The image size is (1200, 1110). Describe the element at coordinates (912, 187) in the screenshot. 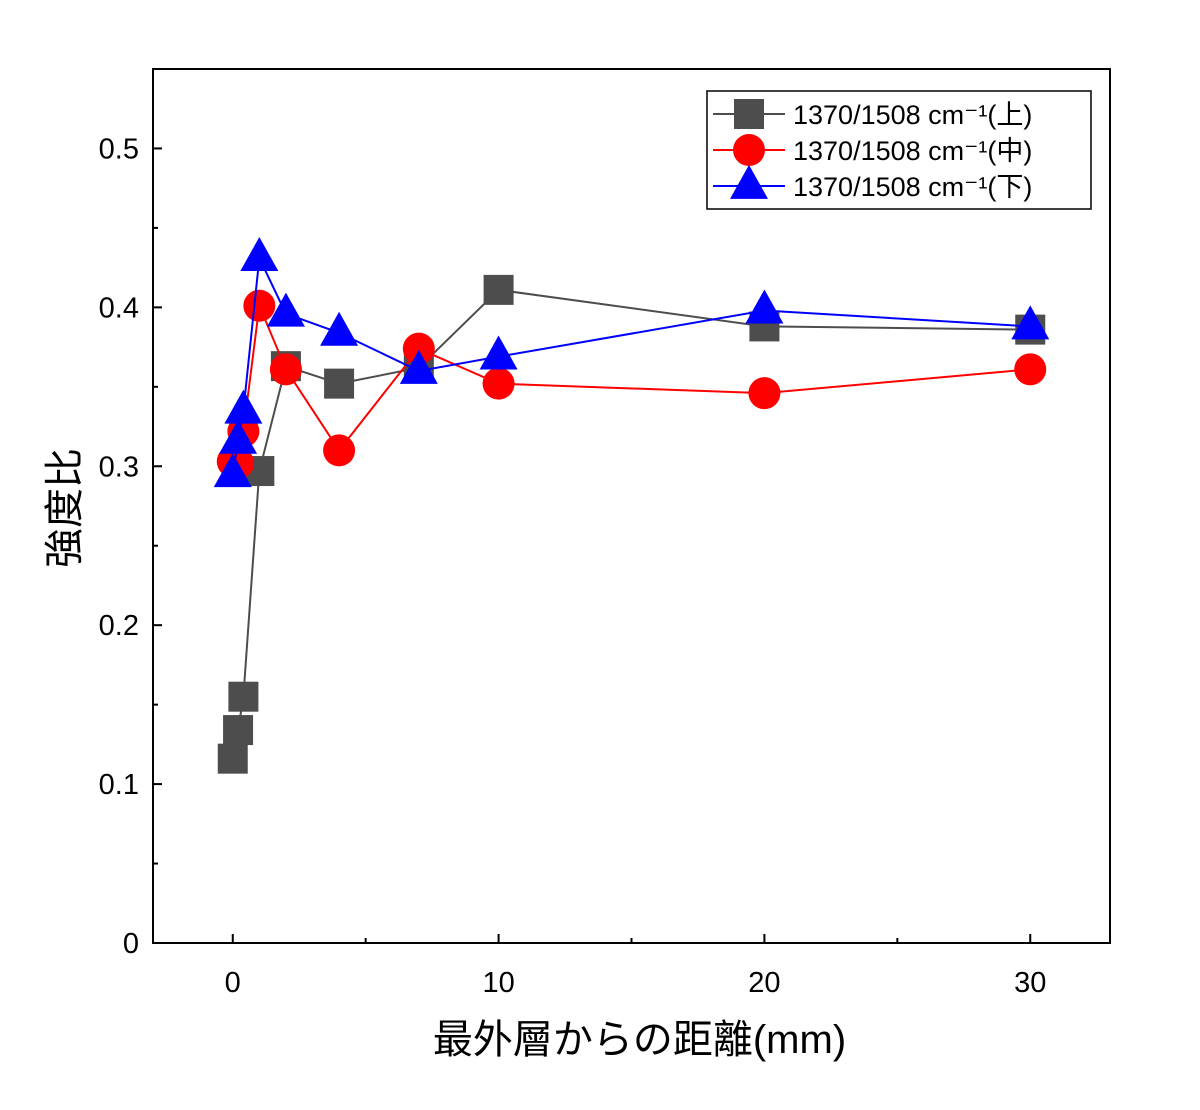

I see `legend-label: 1370/1508 cm⁻¹(下)` at that location.